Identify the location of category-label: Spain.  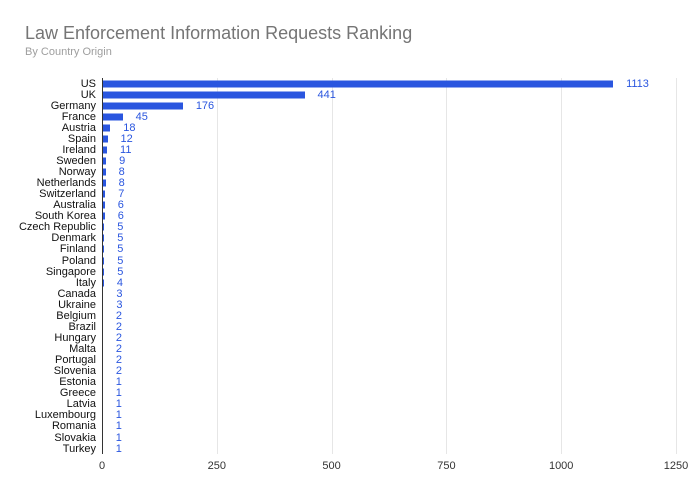
(81, 138).